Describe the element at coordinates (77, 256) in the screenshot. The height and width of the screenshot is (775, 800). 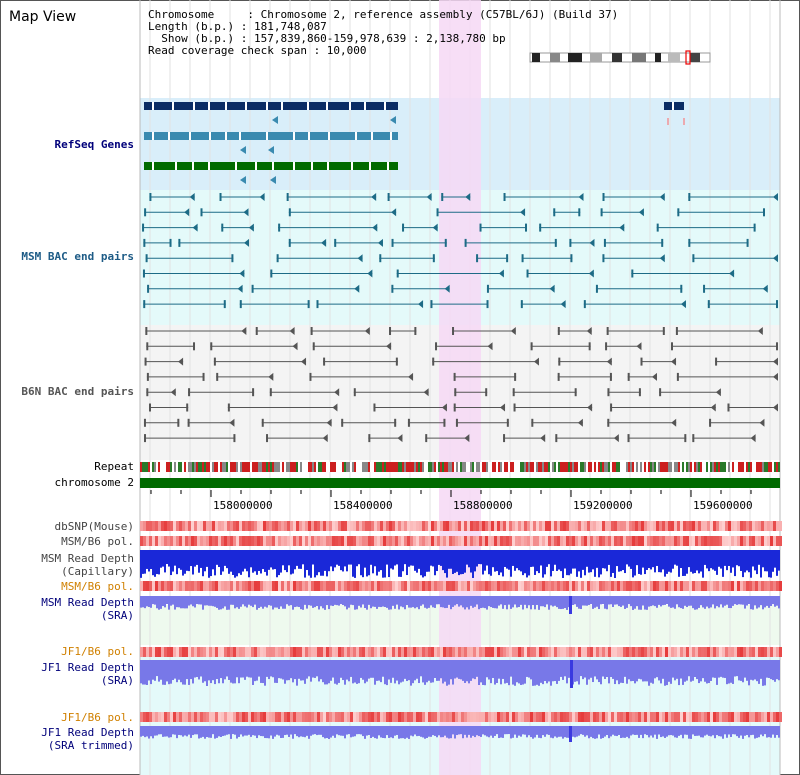
I see `msm-bac-label: MSM BAC end pairs` at that location.